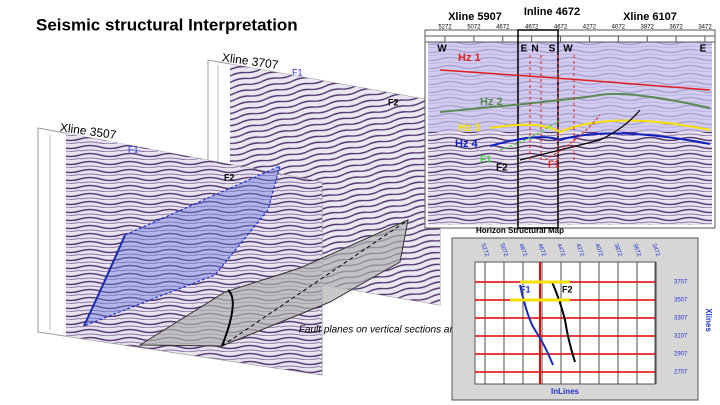  I want to click on axis-label: Xlines, so click(708, 320).